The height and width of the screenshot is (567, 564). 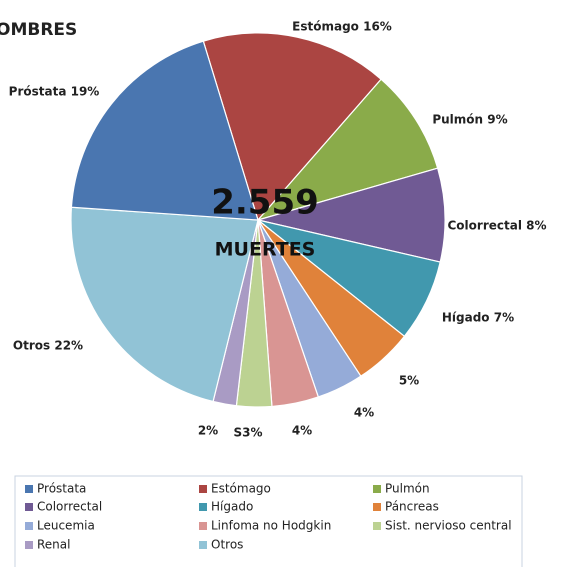 I want to click on legend-label: Estómago, so click(x=241, y=489).